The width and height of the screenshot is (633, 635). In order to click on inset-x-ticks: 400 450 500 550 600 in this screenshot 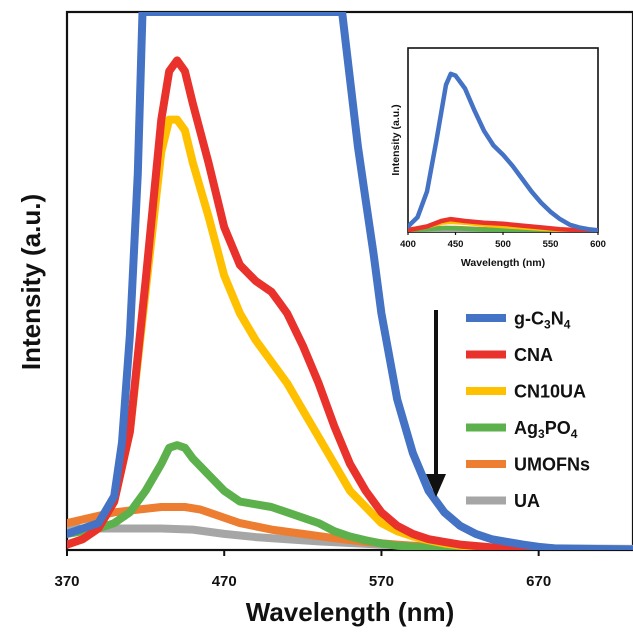, I will do `click(503, 241)`.